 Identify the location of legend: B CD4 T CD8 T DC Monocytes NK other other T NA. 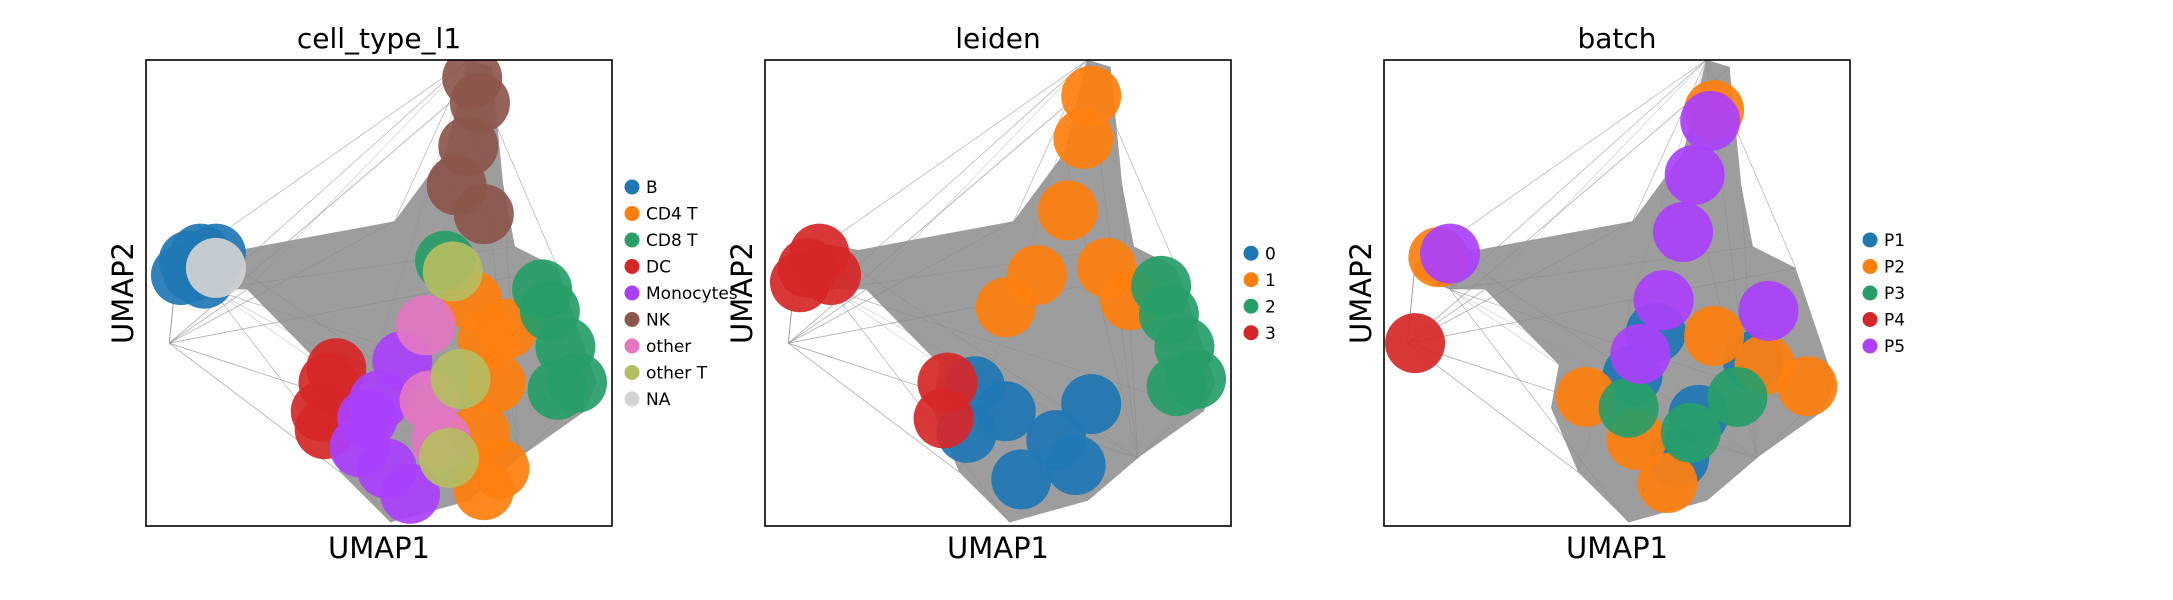
(681, 294).